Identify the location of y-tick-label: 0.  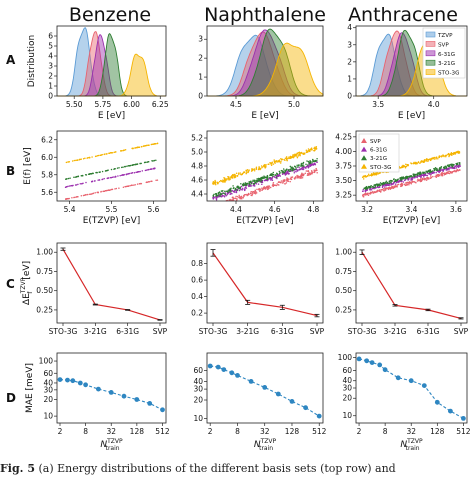
(50, 96).